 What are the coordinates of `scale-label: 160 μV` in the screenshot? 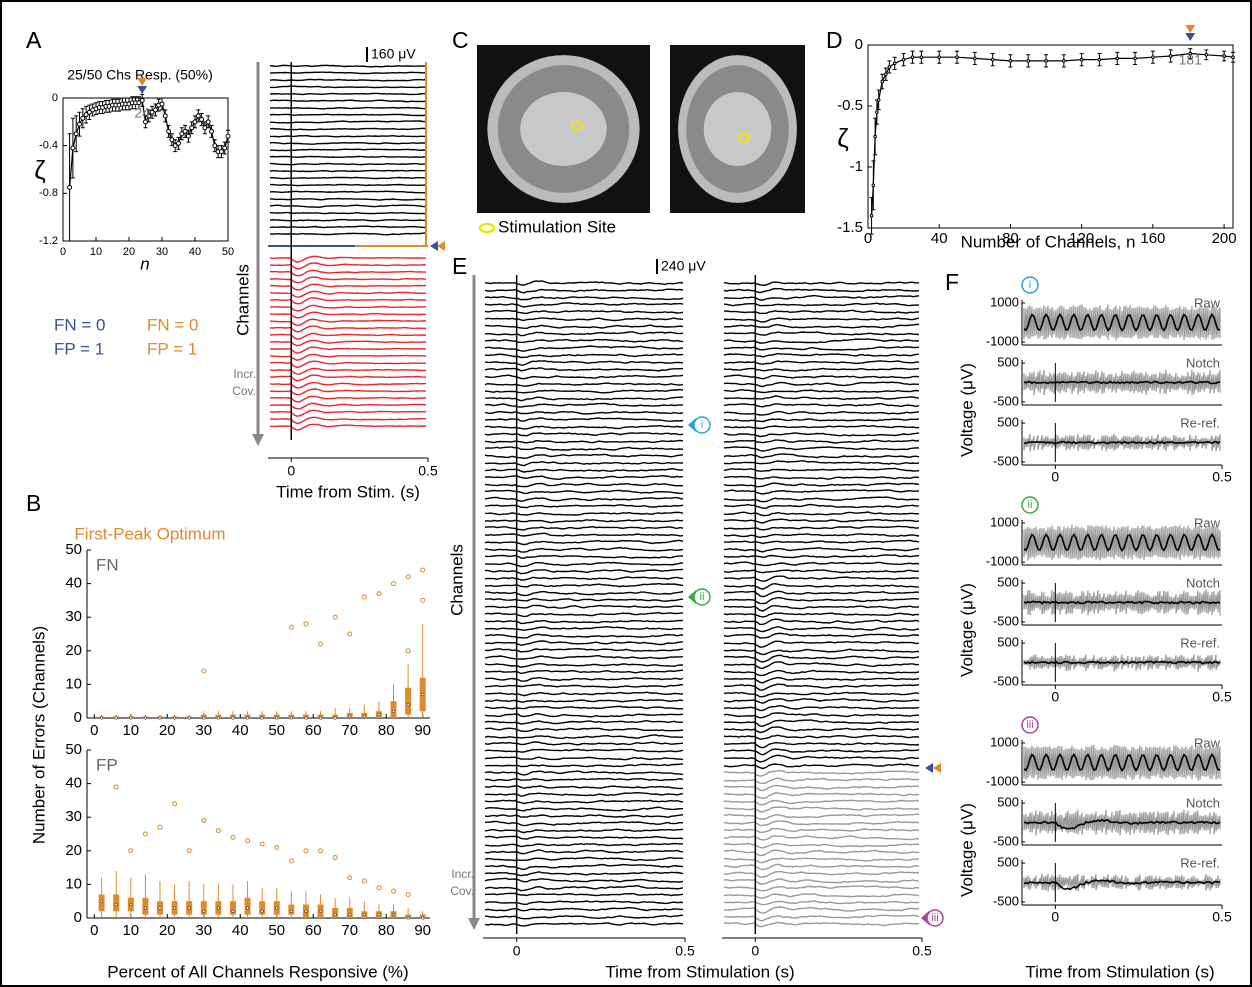 It's located at (393, 54).